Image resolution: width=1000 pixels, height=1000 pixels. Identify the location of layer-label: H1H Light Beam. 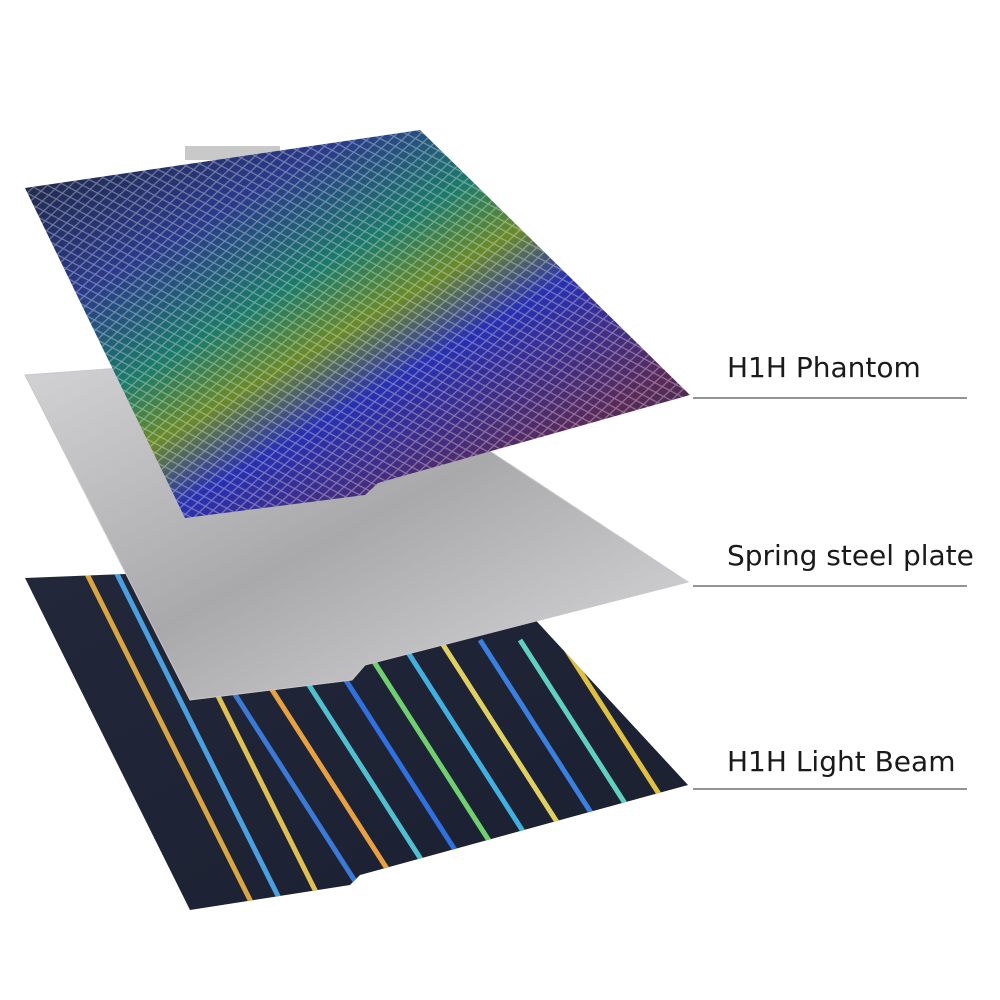
(841, 761).